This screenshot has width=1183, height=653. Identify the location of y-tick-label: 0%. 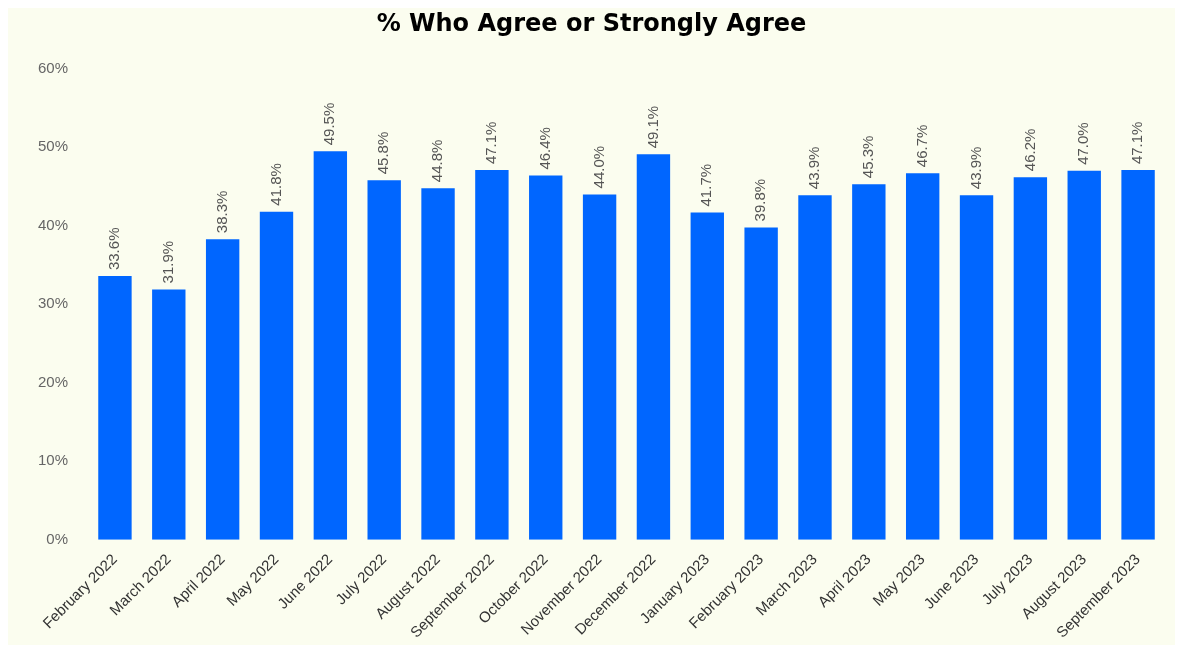
(57, 538).